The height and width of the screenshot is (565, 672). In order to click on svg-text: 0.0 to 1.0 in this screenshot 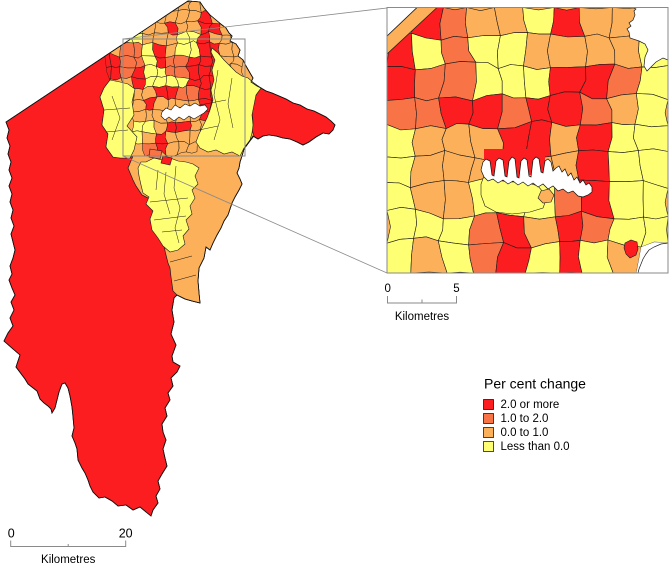, I will do `click(525, 433)`.